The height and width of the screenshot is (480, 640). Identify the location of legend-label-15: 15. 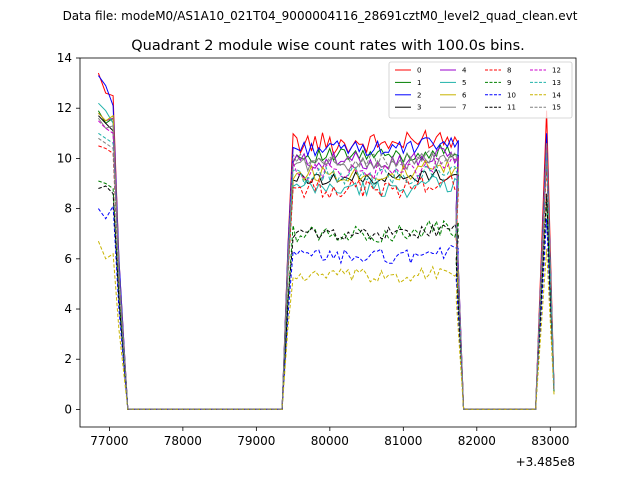
(556, 108).